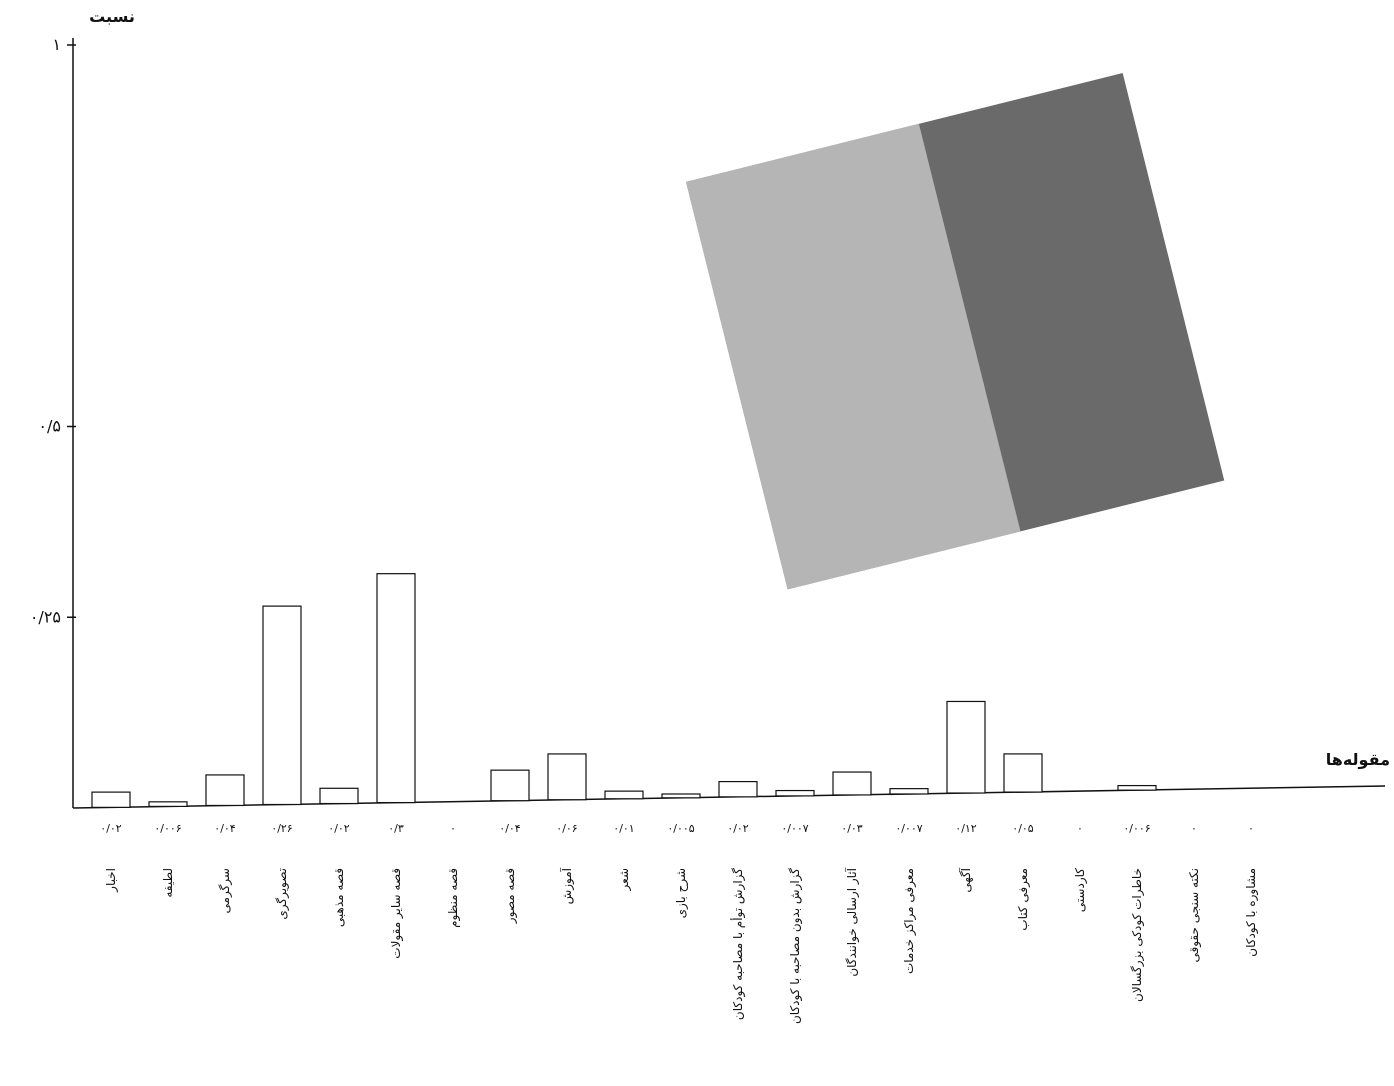  Describe the element at coordinates (966, 828) in the screenshot. I see `value-label: ۰/۱۲` at that location.